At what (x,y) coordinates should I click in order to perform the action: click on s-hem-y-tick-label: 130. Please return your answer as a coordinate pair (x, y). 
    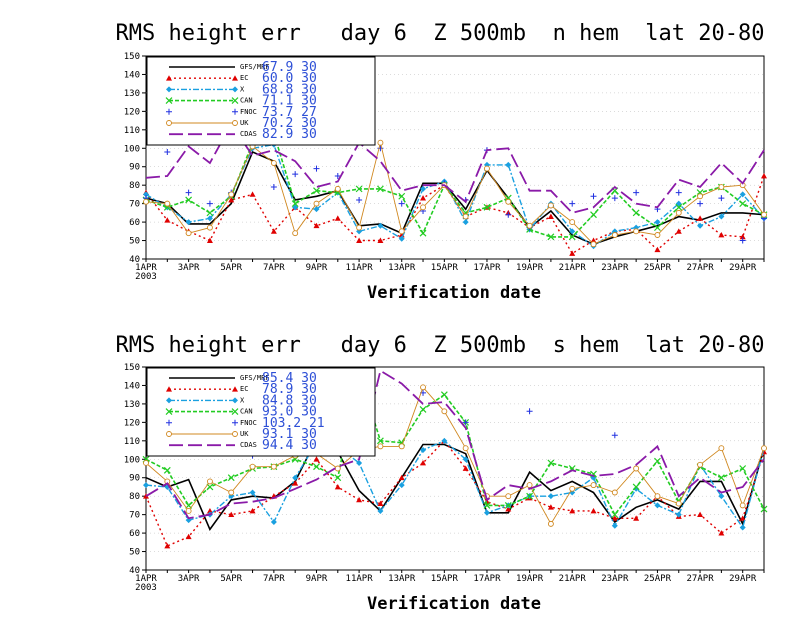
    Looking at the image, I should click on (132, 405).